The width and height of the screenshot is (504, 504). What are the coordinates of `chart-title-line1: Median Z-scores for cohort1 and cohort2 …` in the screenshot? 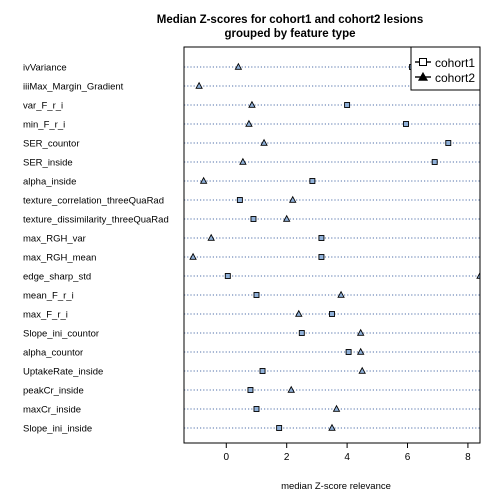 It's located at (290, 20).